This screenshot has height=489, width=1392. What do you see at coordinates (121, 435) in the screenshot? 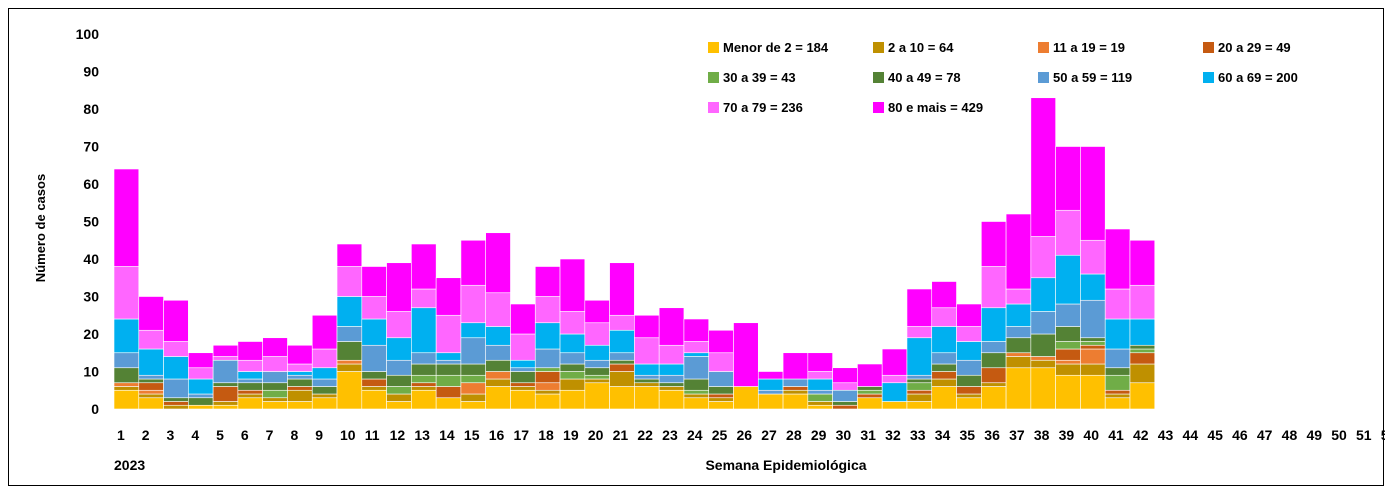
I see `x-tick-label: 1` at bounding box center [121, 435].